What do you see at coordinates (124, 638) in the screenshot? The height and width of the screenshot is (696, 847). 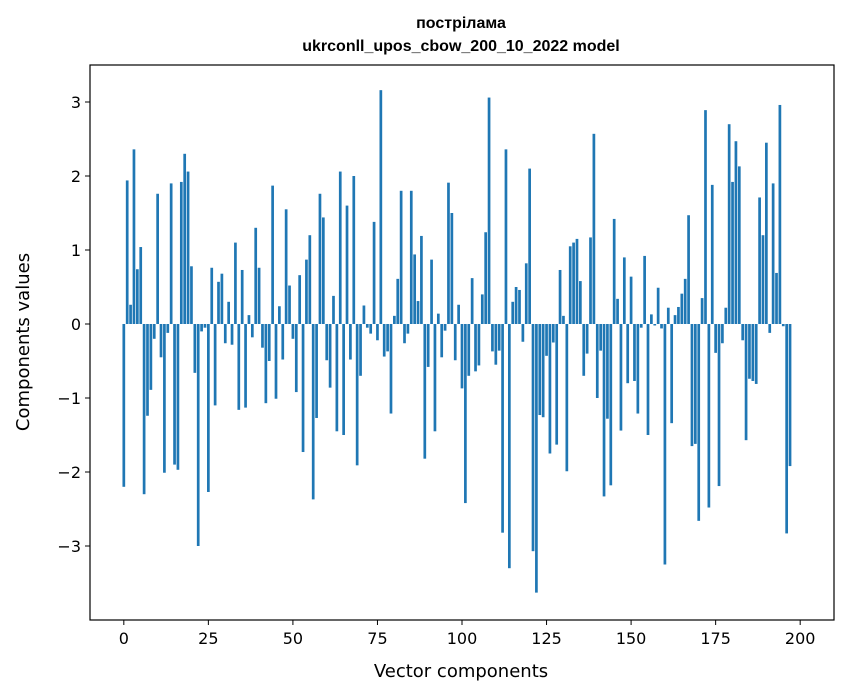 I see `x-tick-label: 0` at bounding box center [124, 638].